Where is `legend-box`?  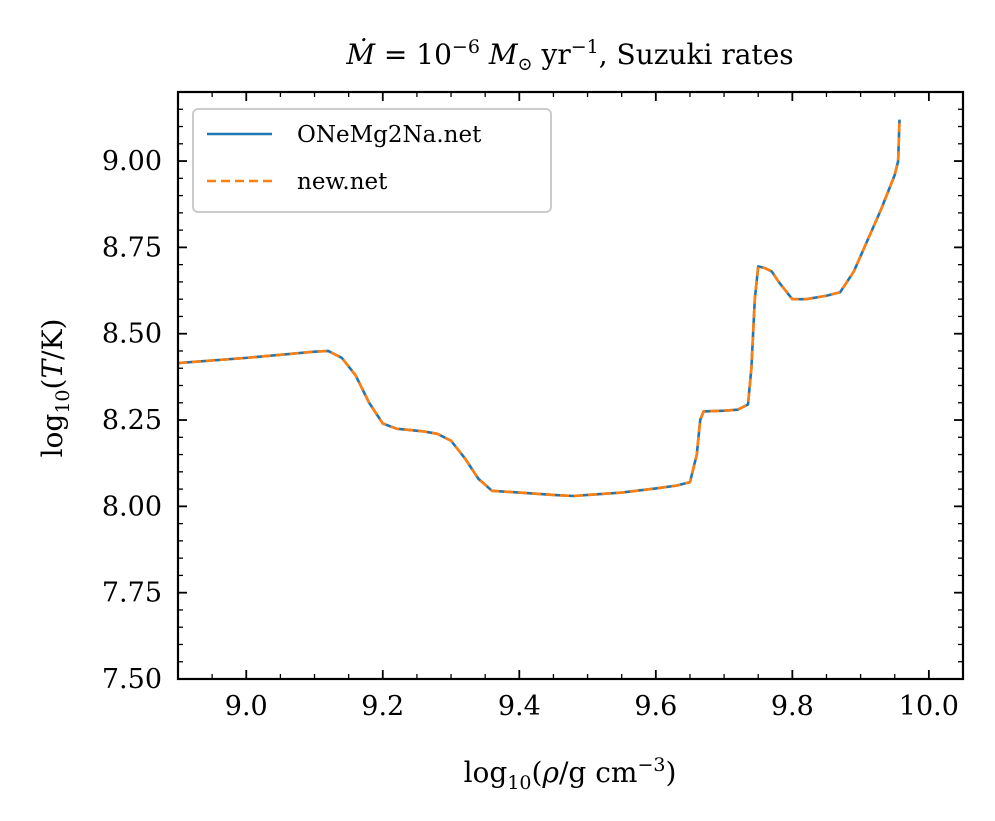
legend-box is located at coordinates (372, 160).